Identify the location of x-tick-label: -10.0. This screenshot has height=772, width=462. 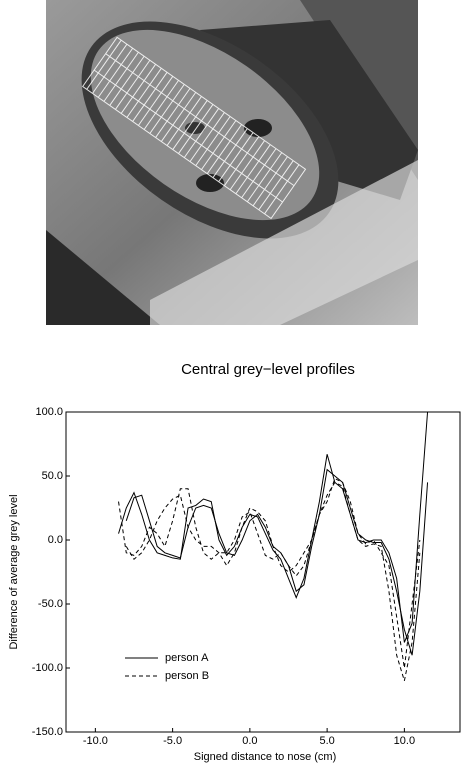
(95, 741).